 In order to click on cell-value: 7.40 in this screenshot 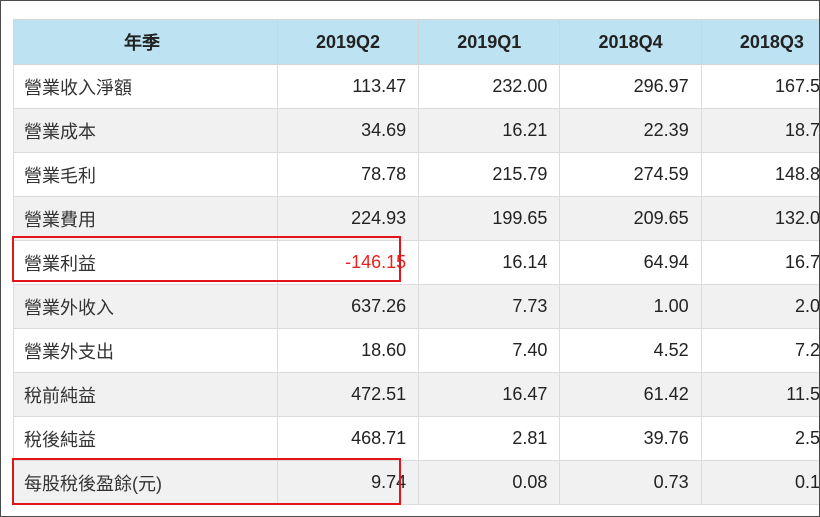, I will do `click(489, 350)`.